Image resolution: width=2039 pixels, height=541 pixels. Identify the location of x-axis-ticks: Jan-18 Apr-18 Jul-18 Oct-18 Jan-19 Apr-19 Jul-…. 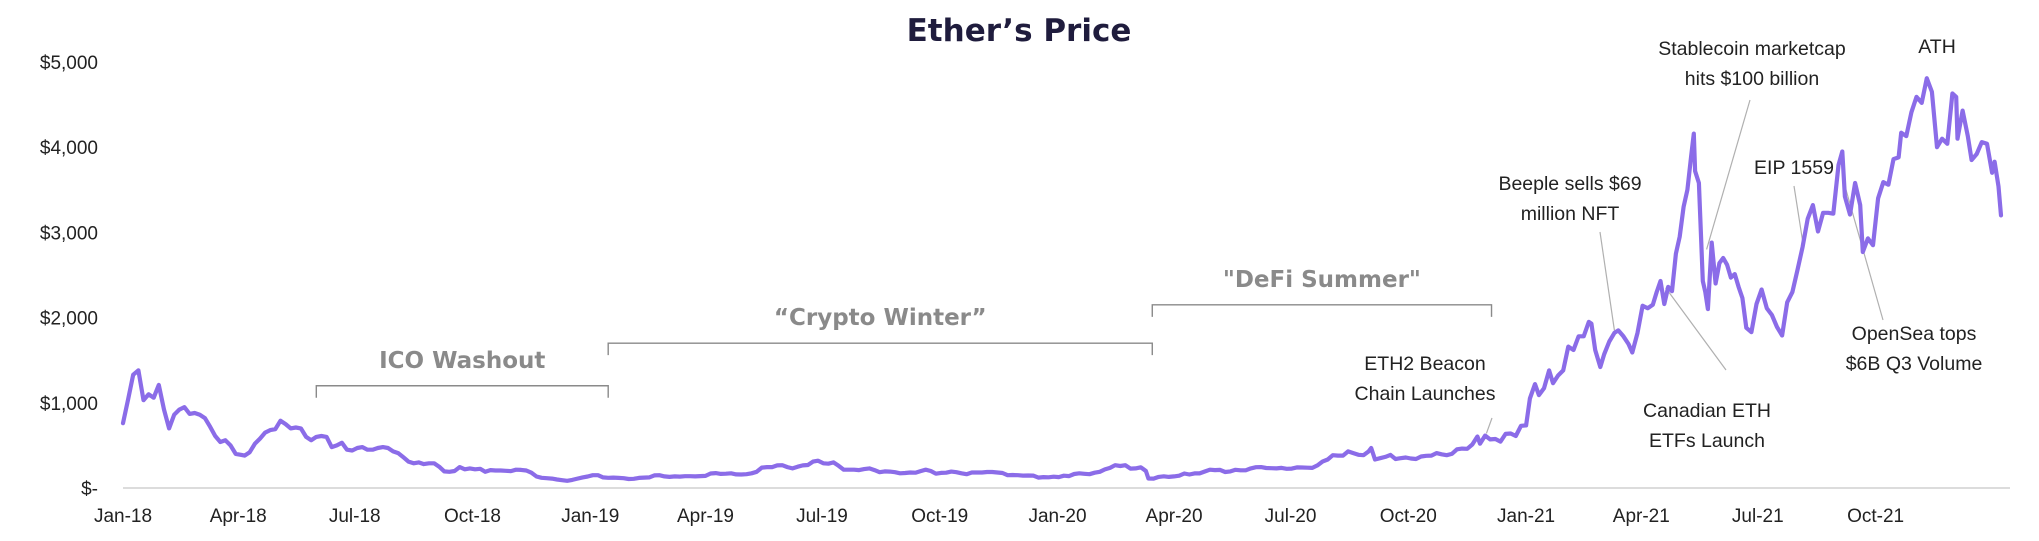
(999, 516).